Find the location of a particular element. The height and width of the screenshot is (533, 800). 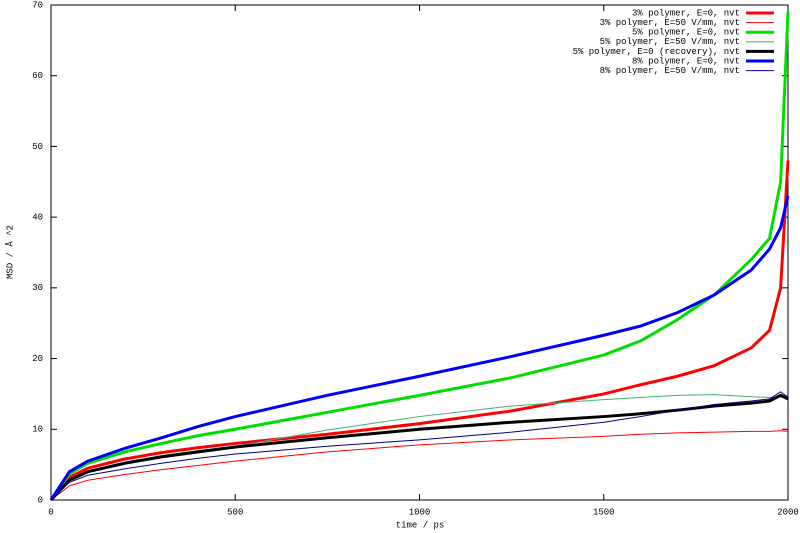

legend-label: 5% polymer, E=0 (recovery), nvt is located at coordinates (656, 52).